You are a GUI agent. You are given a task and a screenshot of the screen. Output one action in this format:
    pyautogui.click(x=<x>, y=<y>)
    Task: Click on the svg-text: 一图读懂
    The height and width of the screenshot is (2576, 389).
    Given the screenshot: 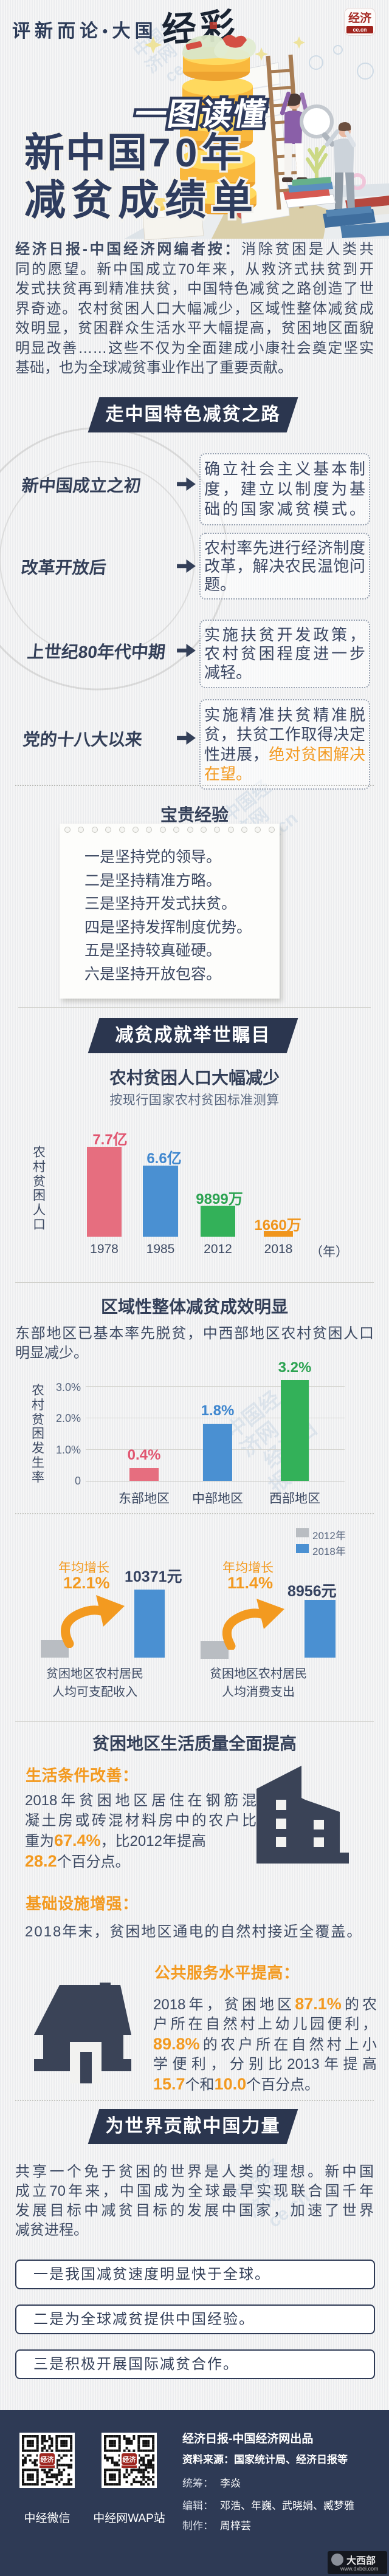 What is the action you would take?
    pyautogui.click(x=201, y=114)
    